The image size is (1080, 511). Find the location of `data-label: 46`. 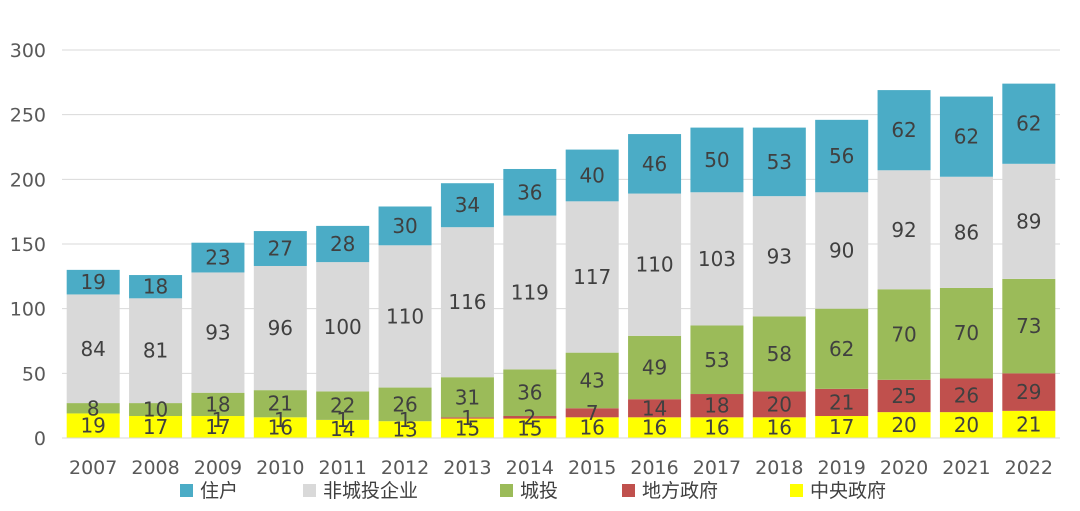

data-label: 46 is located at coordinates (654, 164).